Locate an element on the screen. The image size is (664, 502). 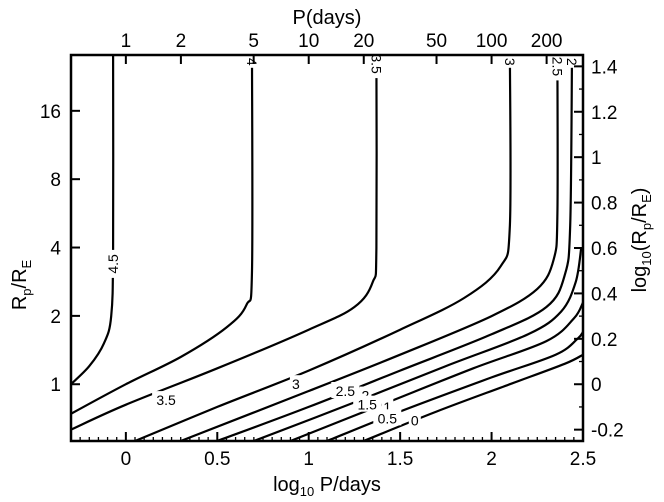
top-tick-label: 1 is located at coordinates (126, 41).